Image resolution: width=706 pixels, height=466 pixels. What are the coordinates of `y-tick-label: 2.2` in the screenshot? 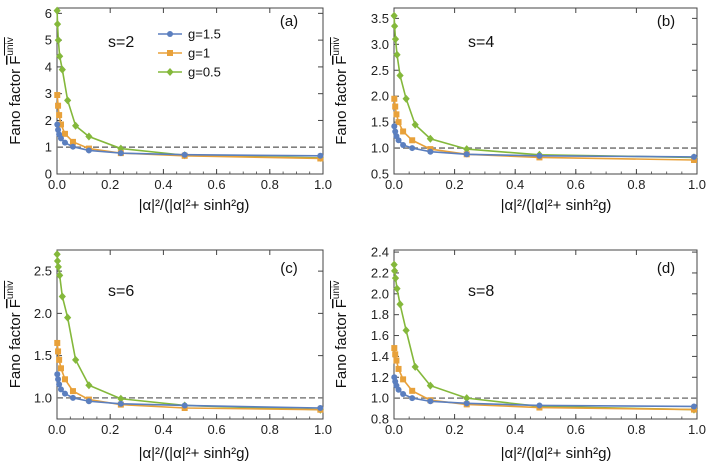 It's located at (380, 272).